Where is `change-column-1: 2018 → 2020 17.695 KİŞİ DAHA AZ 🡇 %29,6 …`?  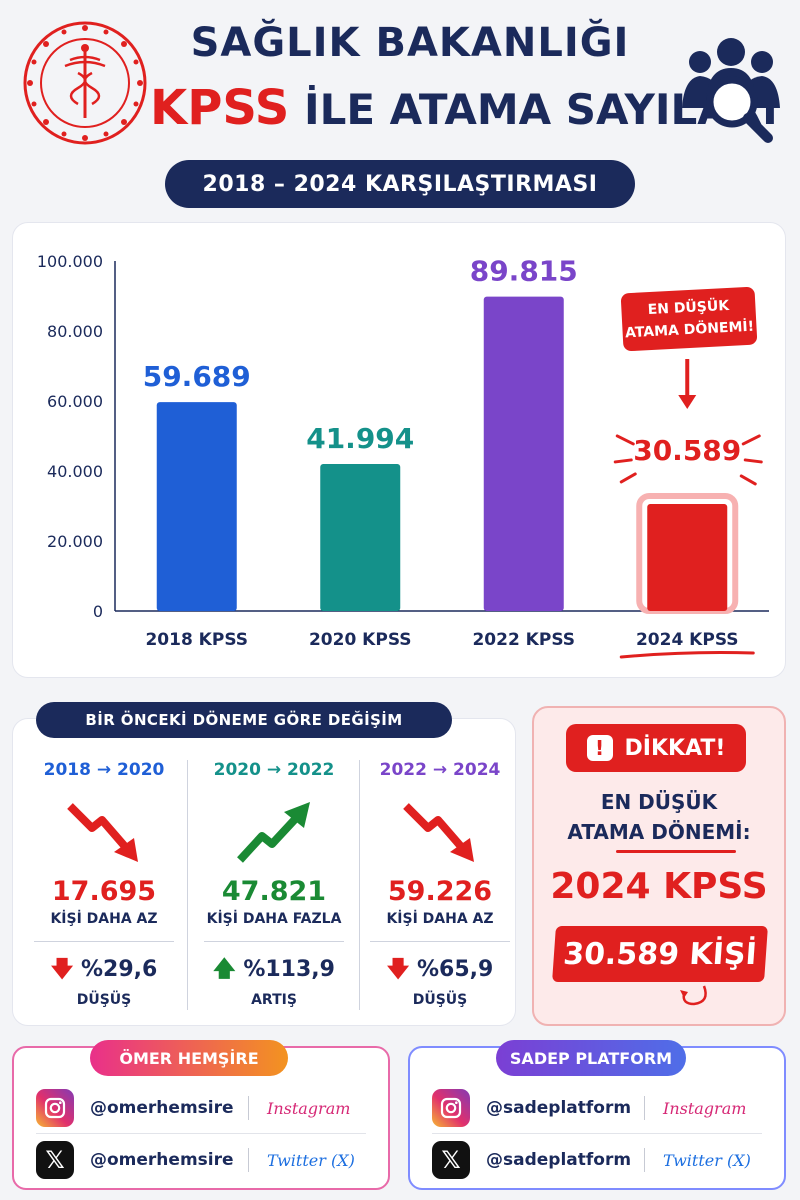 change-column-1: 2018 → 2020 17.695 KİŞİ DAHA AZ 🡇 %29,6 … is located at coordinates (104, 883).